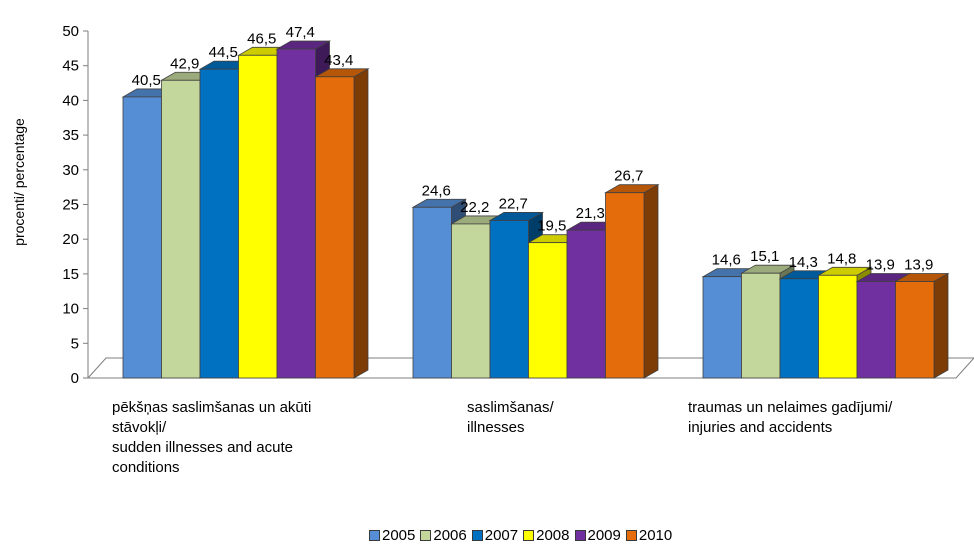  What do you see at coordinates (501, 535) in the screenshot?
I see `legend-label: 2007` at bounding box center [501, 535].